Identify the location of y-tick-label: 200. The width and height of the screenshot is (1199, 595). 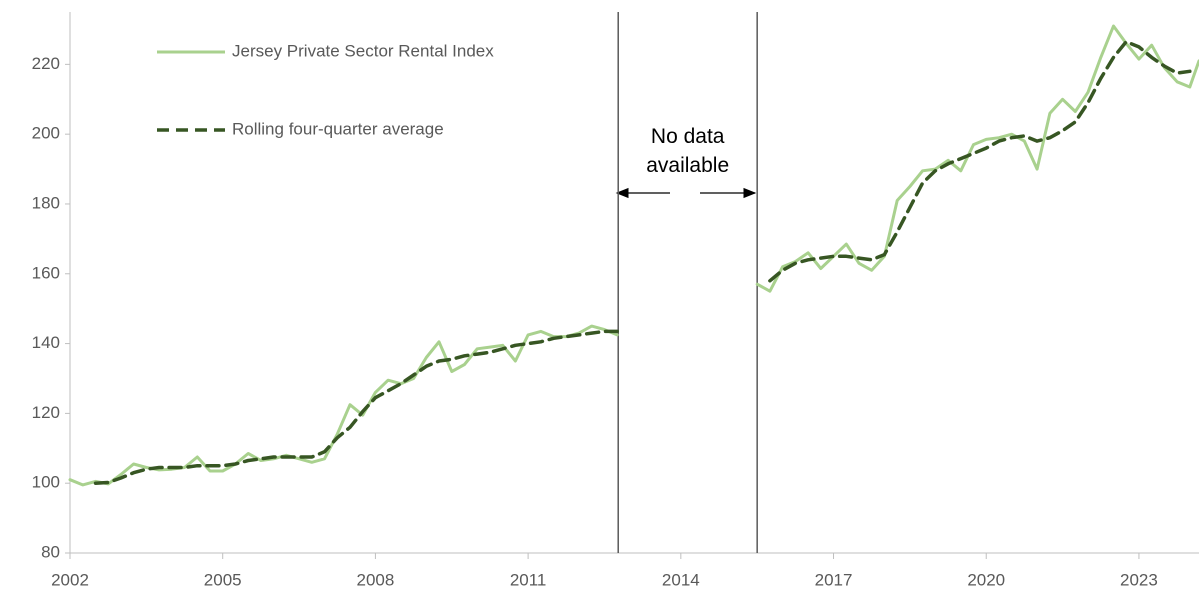
(46, 133).